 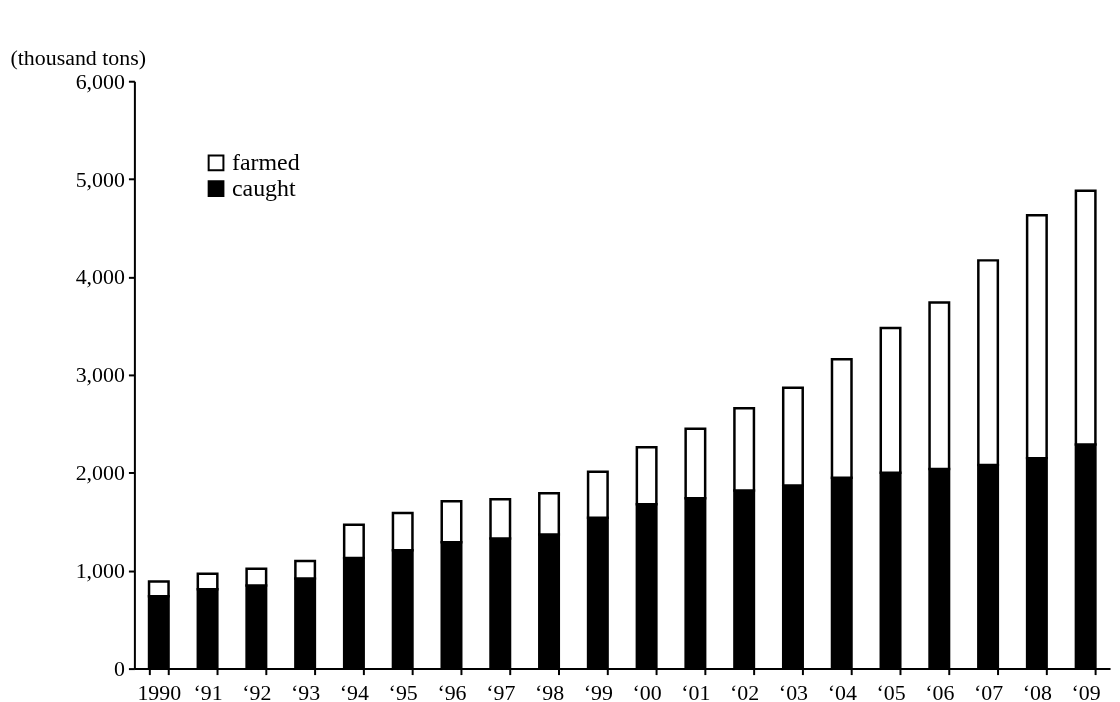 I want to click on y-tick-label: 3,000, so click(x=100, y=375).